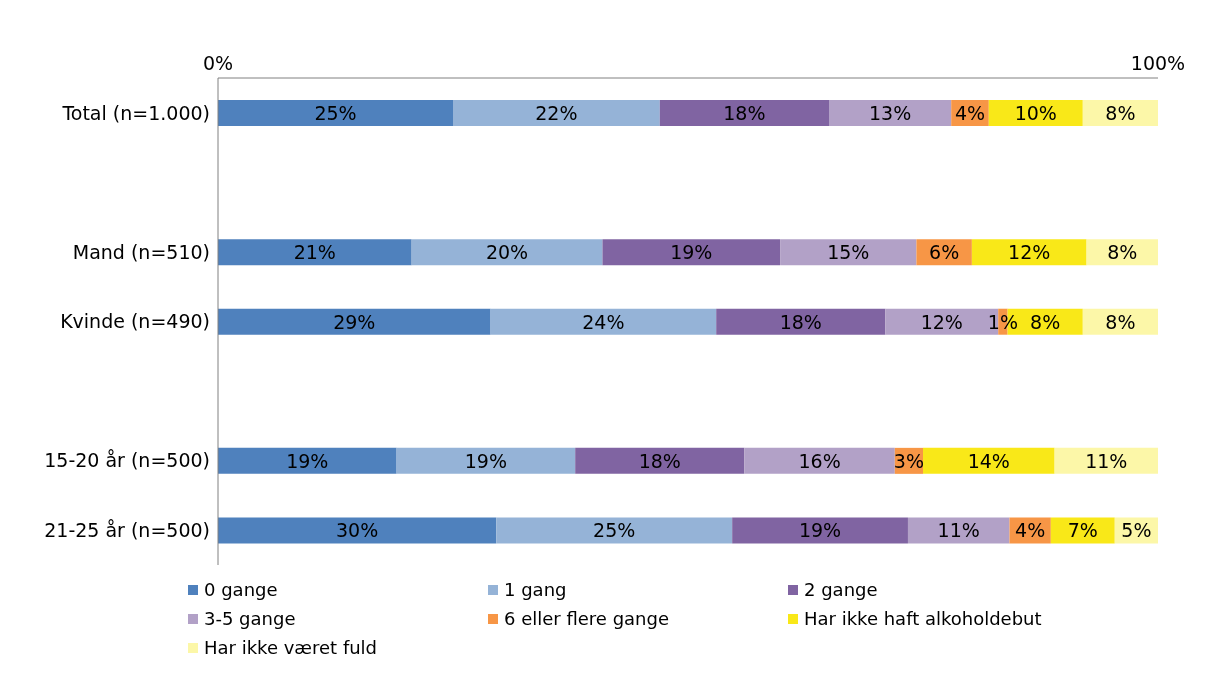  I want to click on data-label: 20%, so click(507, 252).